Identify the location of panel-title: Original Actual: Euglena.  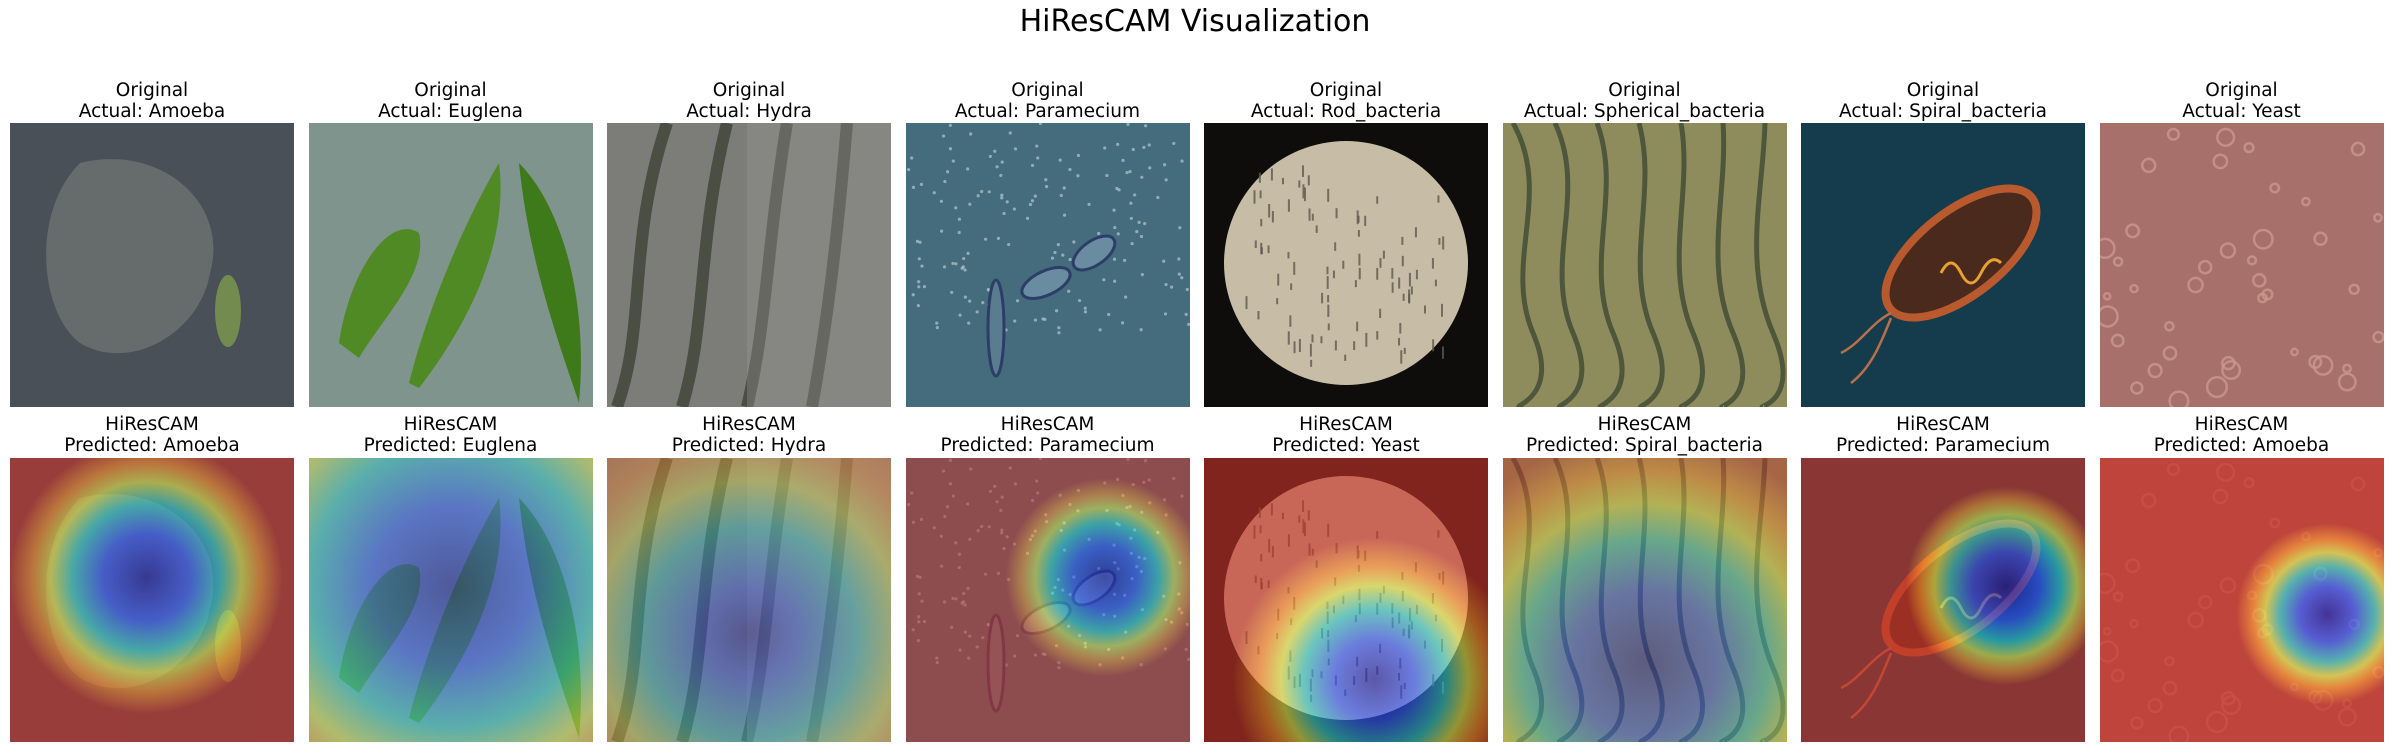
(451, 101).